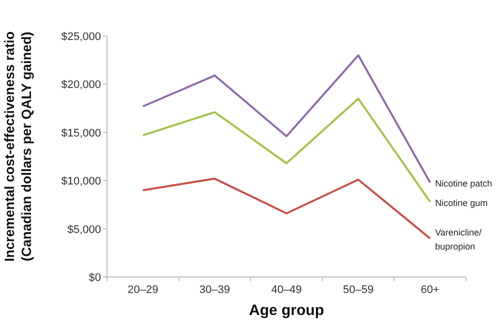  I want to click on x-tick-label: 50–59, so click(358, 290).